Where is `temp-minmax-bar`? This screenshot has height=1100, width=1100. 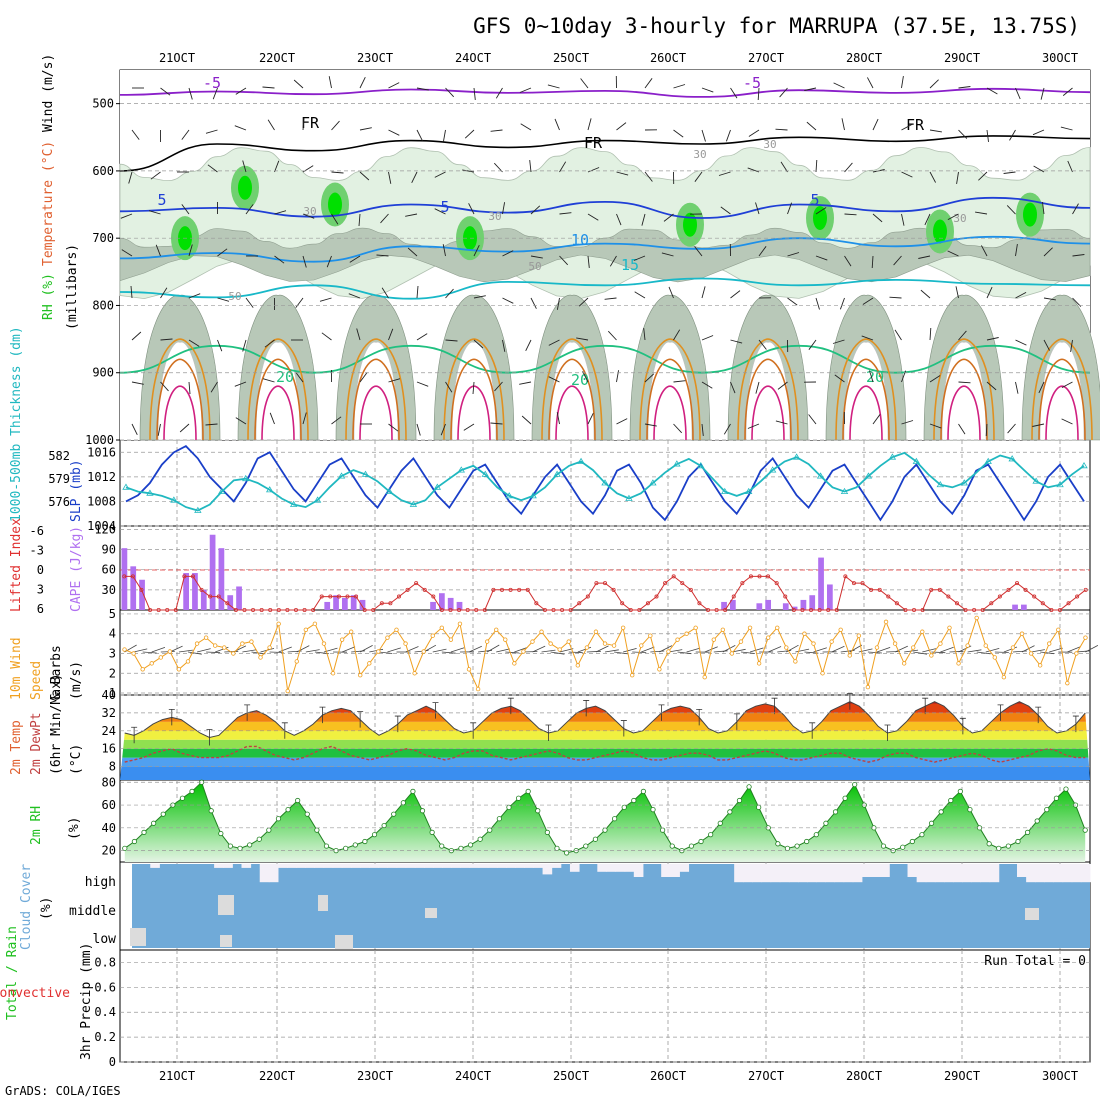 temp-minmax-bar is located at coordinates (962, 726).